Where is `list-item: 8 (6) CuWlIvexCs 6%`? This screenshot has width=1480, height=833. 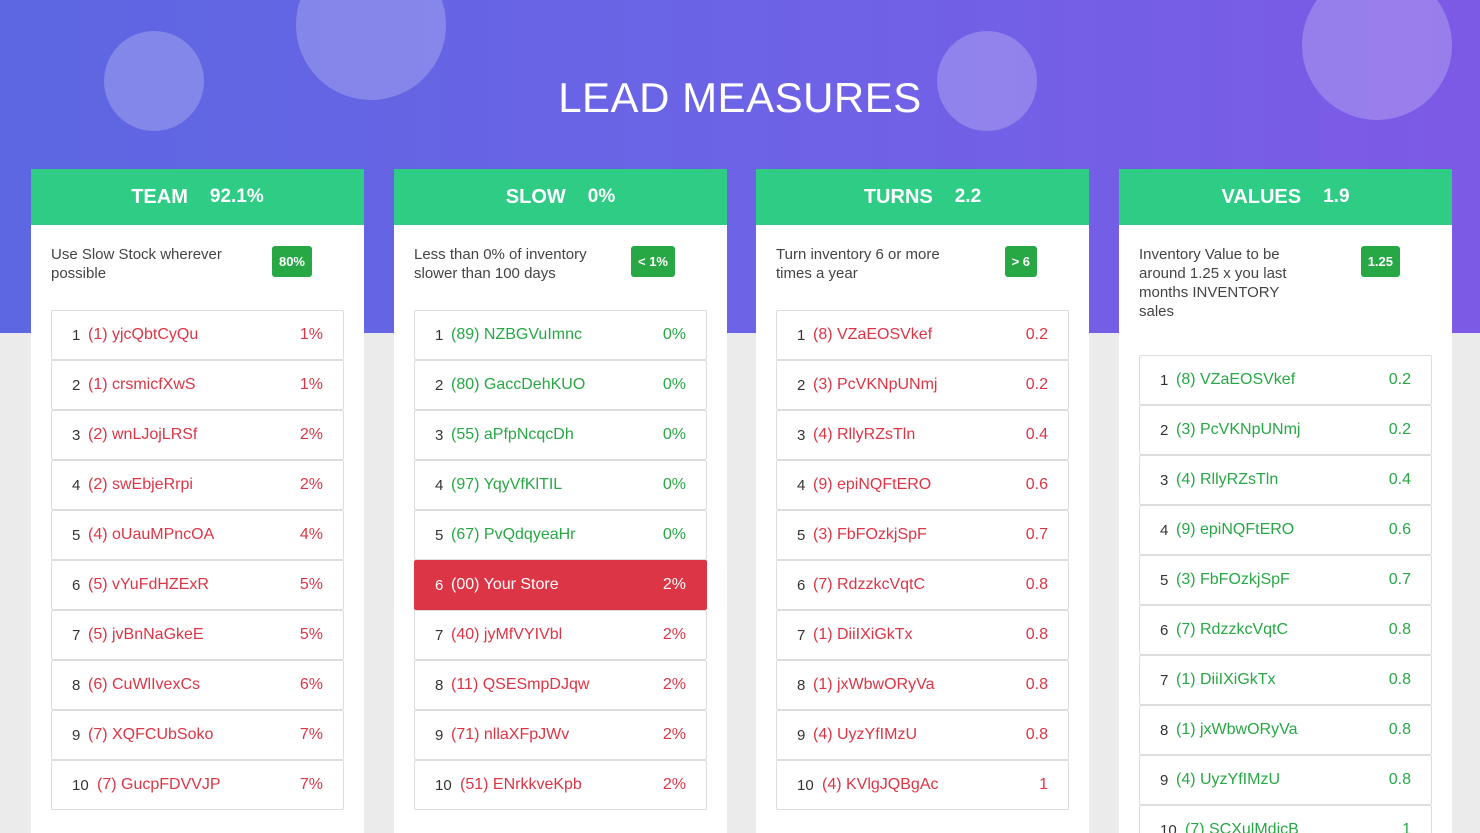 list-item: 8 (6) CuWlIvexCs 6% is located at coordinates (197, 685).